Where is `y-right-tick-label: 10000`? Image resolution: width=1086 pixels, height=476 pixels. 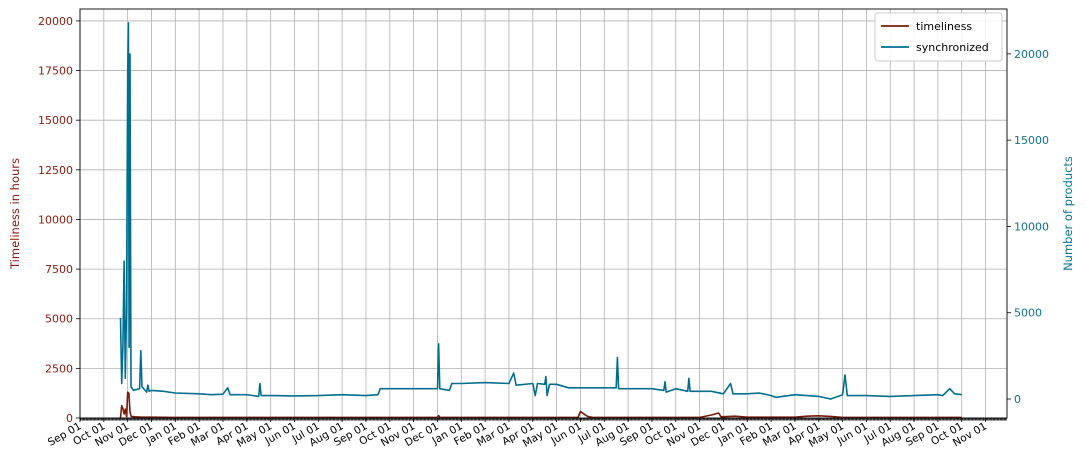
y-right-tick-label: 10000 is located at coordinates (1031, 226).